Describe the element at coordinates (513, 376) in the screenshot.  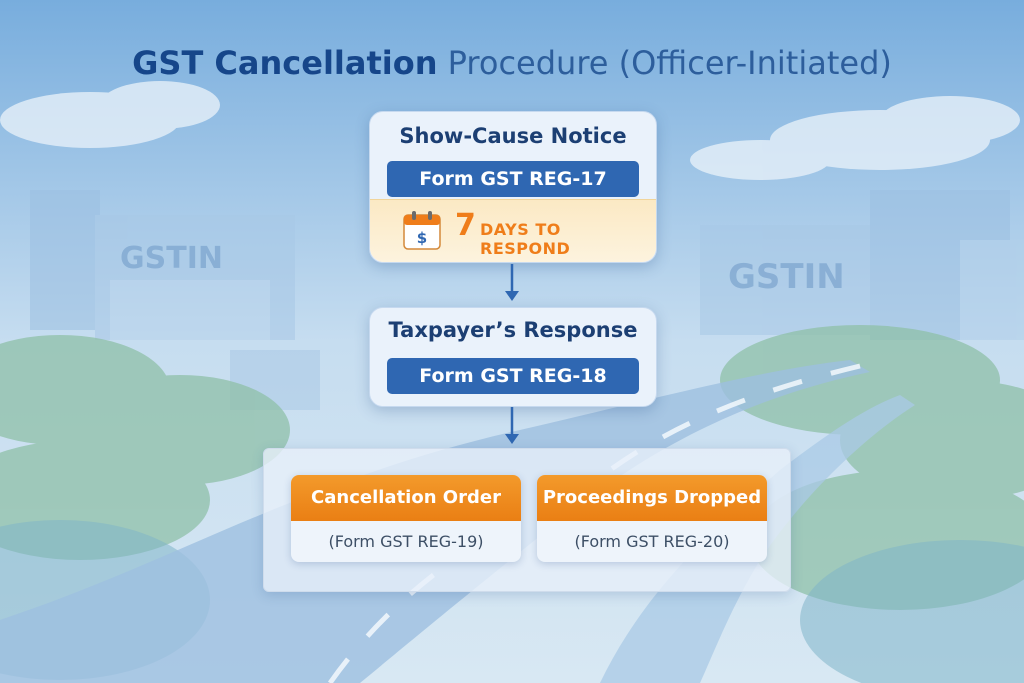
I see `form-reg-18-label: Form GST REG-18` at that location.